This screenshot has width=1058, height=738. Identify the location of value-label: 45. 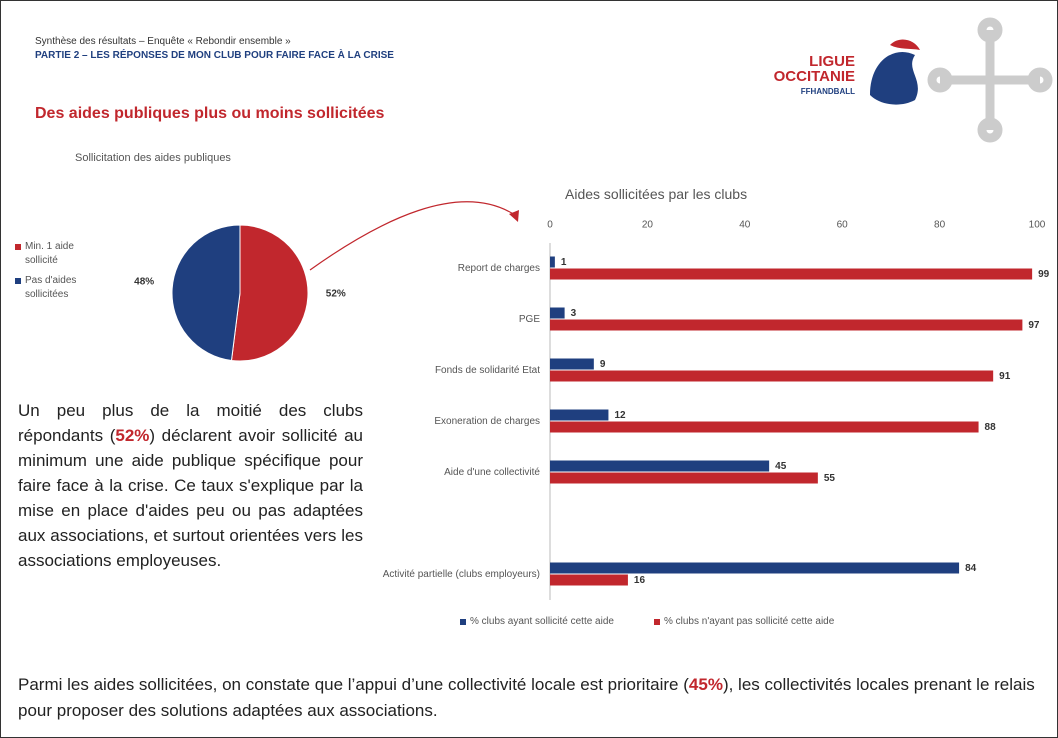
(781, 466).